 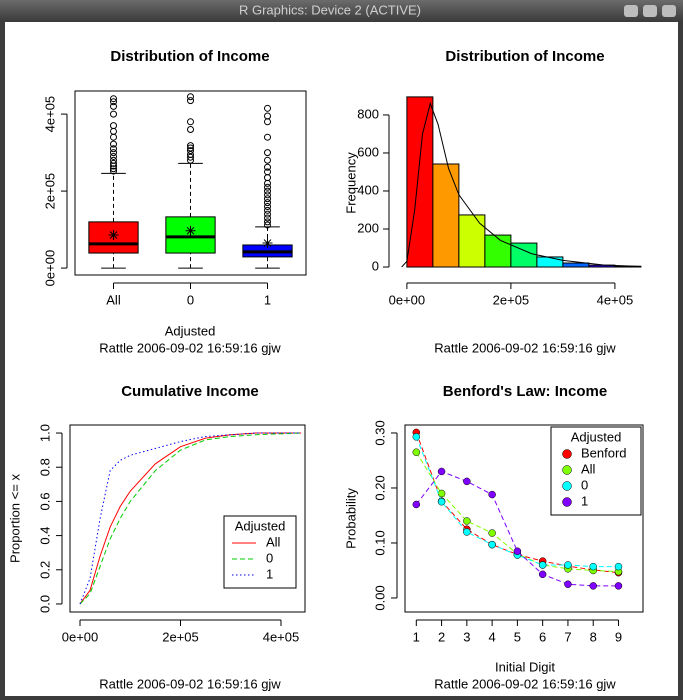 I want to click on y-tick-label: 400, so click(x=368, y=189).